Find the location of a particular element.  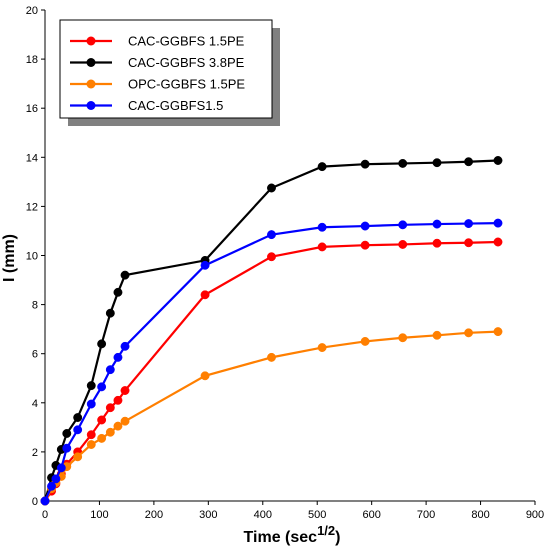

y-tick-label: 4 is located at coordinates (35, 404).